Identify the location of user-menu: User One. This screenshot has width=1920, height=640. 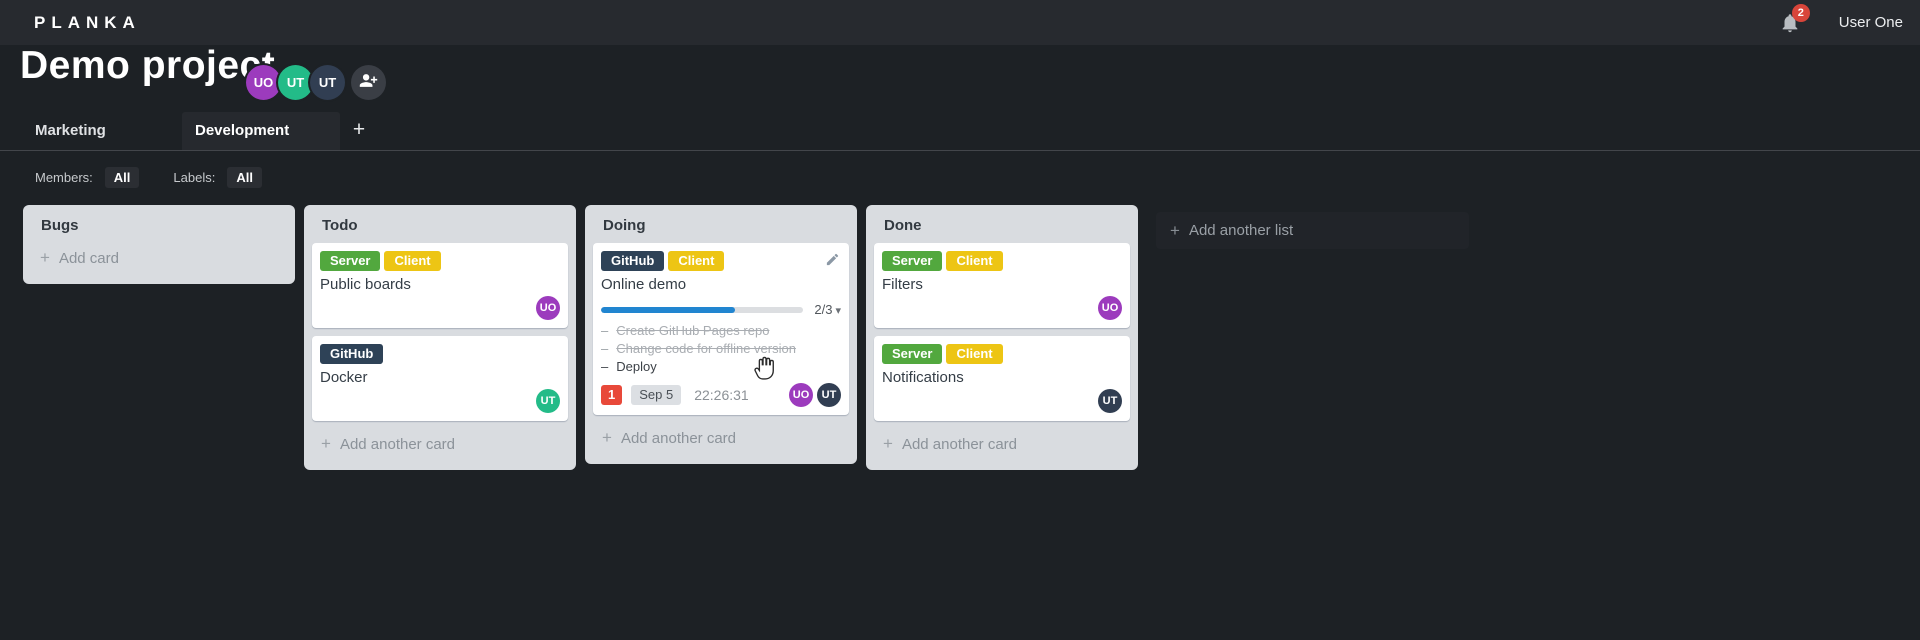
(1870, 22).